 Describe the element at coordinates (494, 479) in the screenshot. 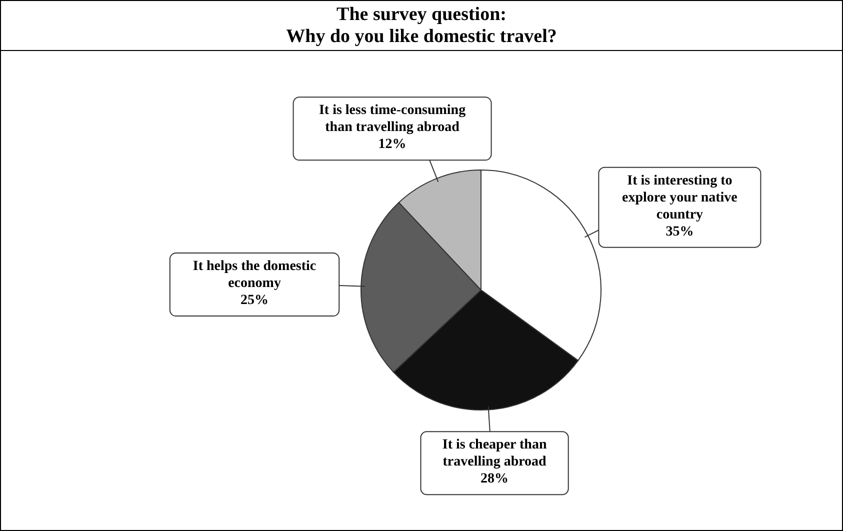

I see `data-label: 28%` at that location.